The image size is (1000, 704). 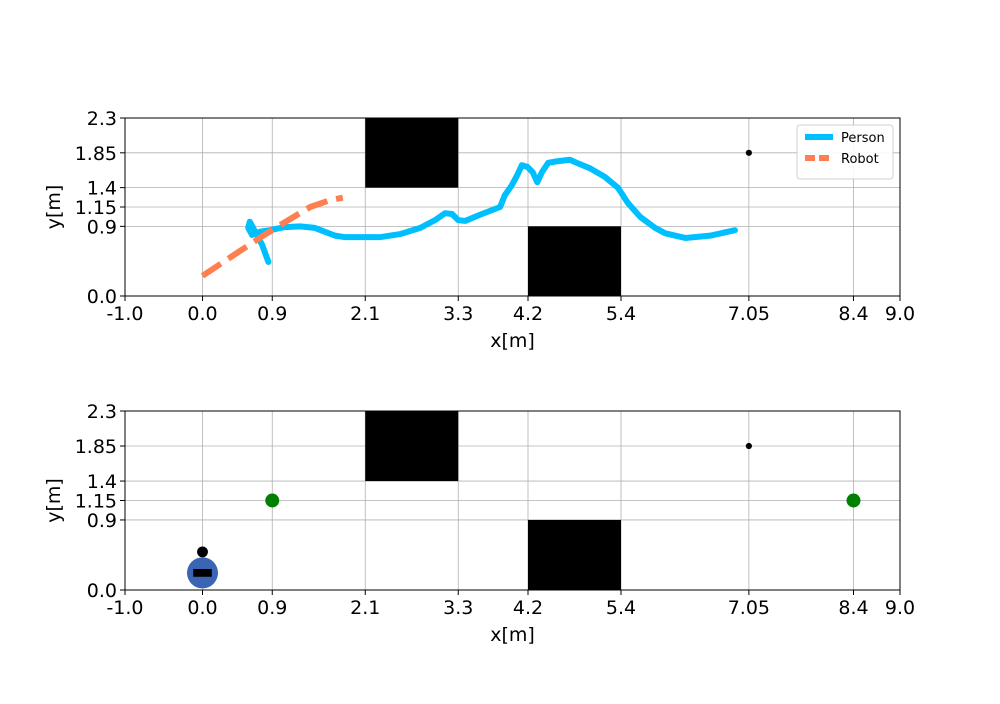 What do you see at coordinates (202, 573) in the screenshot?
I see `marker-body` at bounding box center [202, 573].